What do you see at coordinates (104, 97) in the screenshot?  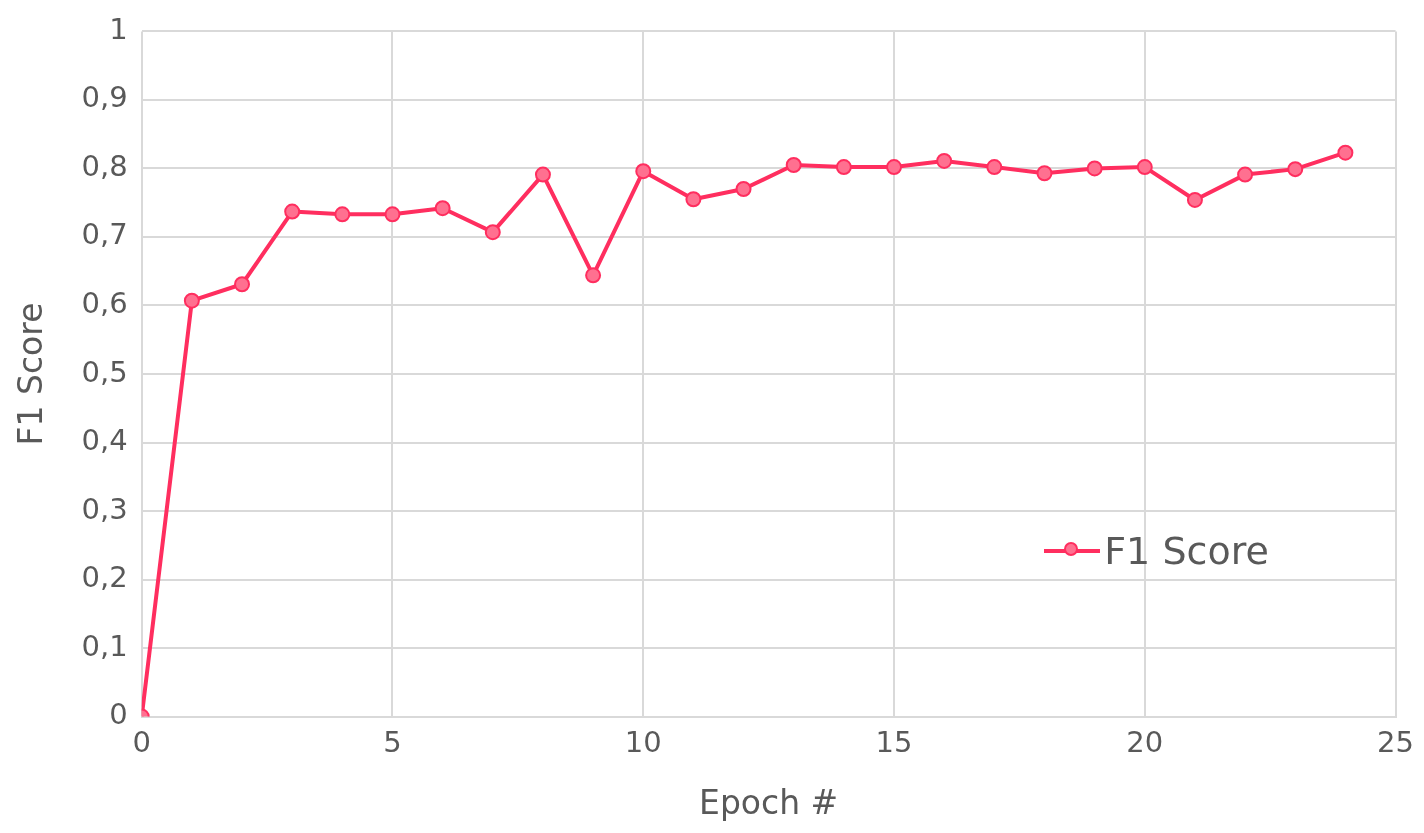 I see `y-tick-label: 0,9` at bounding box center [104, 97].